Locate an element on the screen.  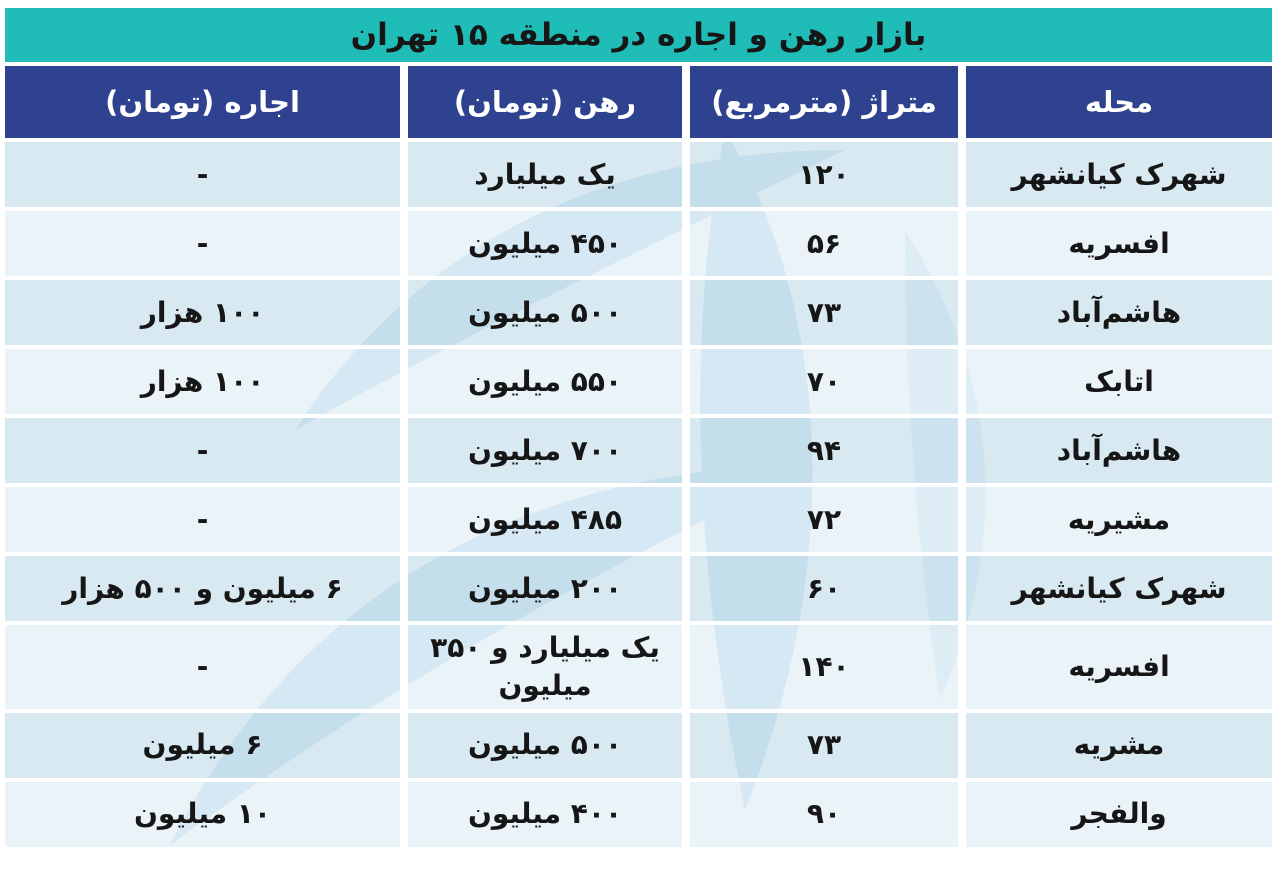
cell-area: ۵۶ is located at coordinates (824, 243).